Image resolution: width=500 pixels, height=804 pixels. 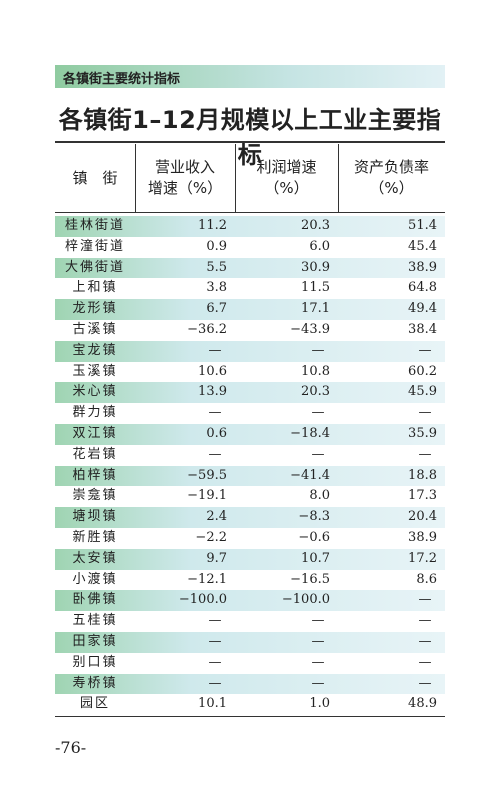 What do you see at coordinates (250, 621) in the screenshot?
I see `table-row: 五桂镇 — — —` at bounding box center [250, 621].